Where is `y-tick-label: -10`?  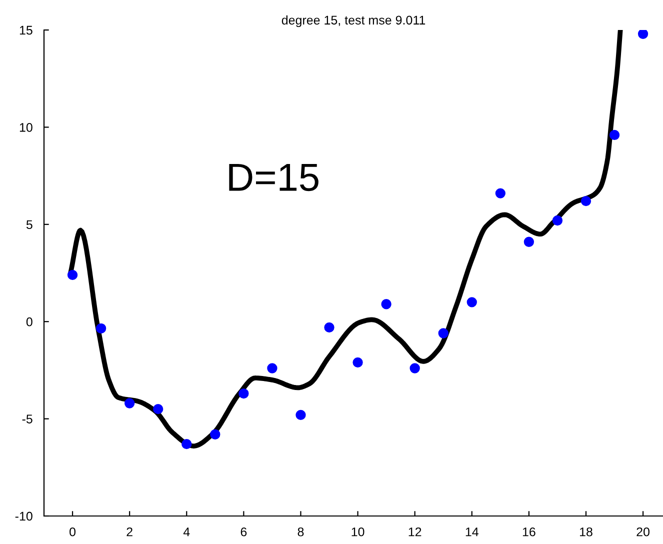
y-tick-label: -10 is located at coordinates (23, 516).